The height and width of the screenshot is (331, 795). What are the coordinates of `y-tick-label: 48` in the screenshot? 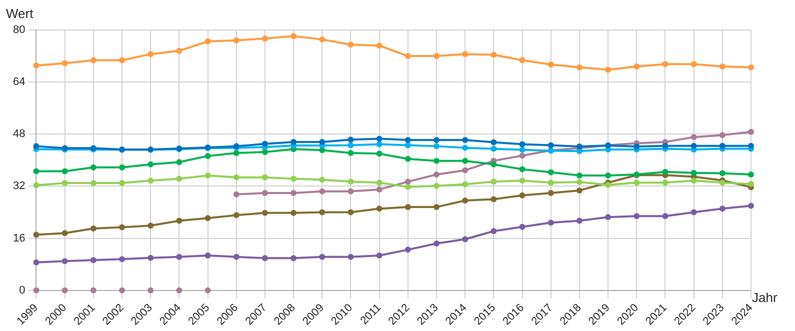 It's located at (19, 134).